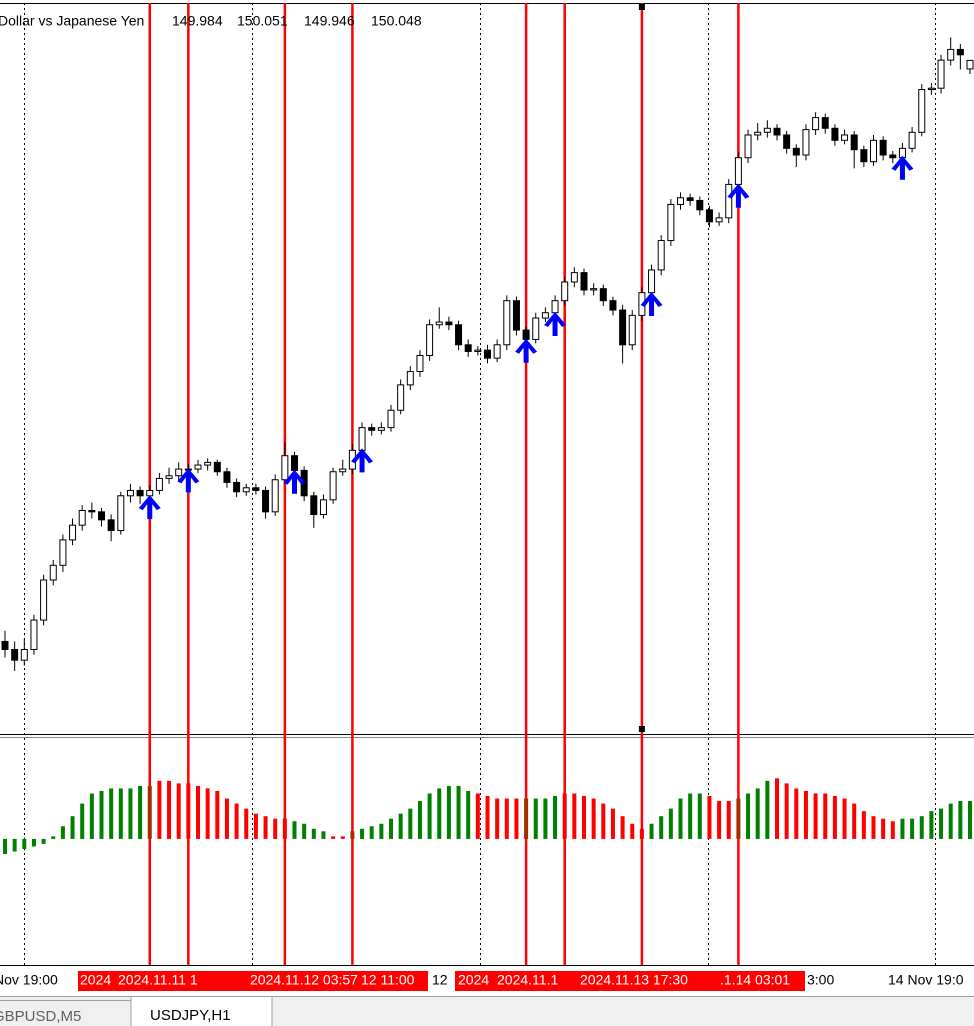  I want to click on event-label: 2024.11.12 03:57, so click(304, 980).